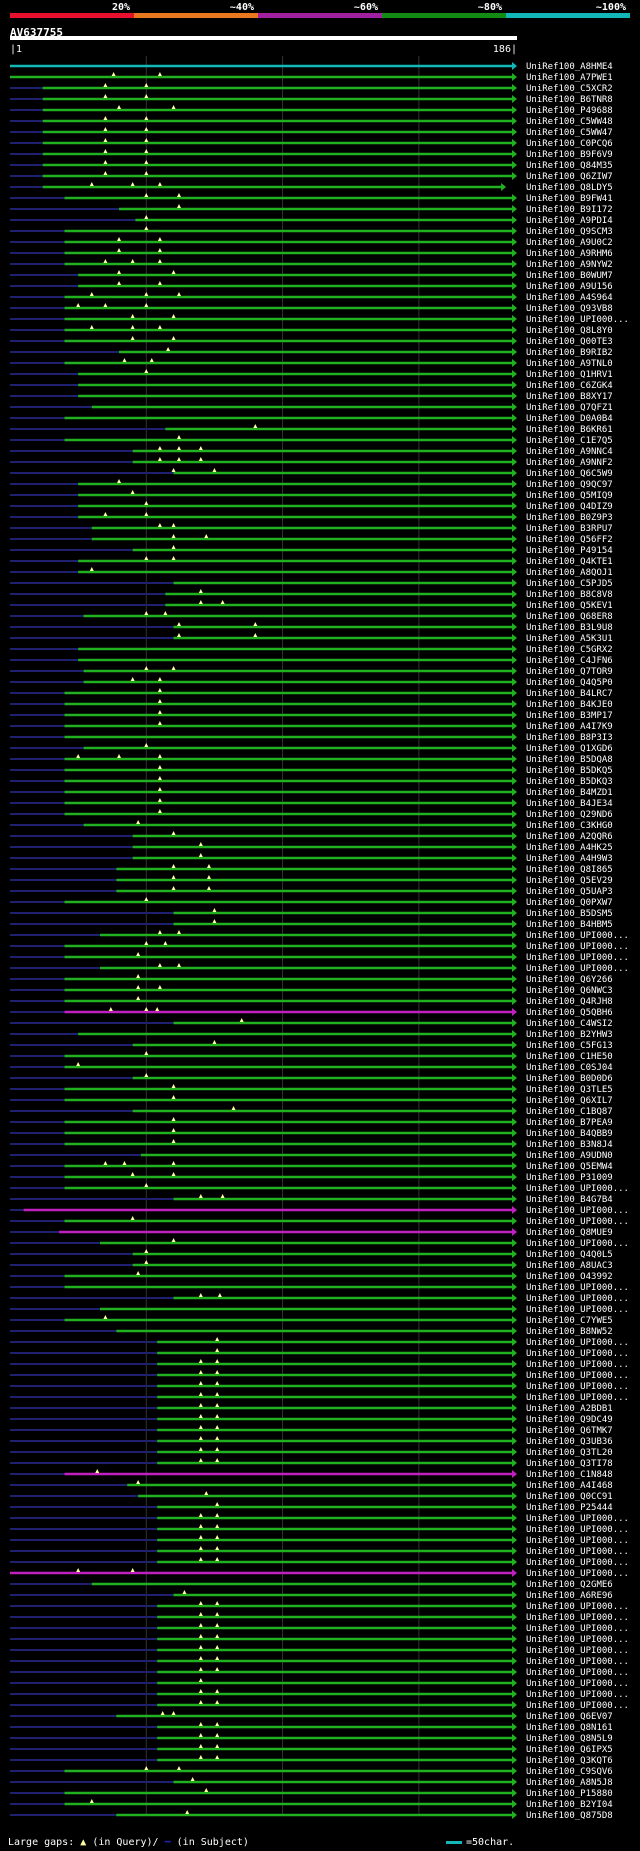  What do you see at coordinates (569, 1585) in the screenshot?
I see `hit-label: UniRef100_Q2GME6` at bounding box center [569, 1585].